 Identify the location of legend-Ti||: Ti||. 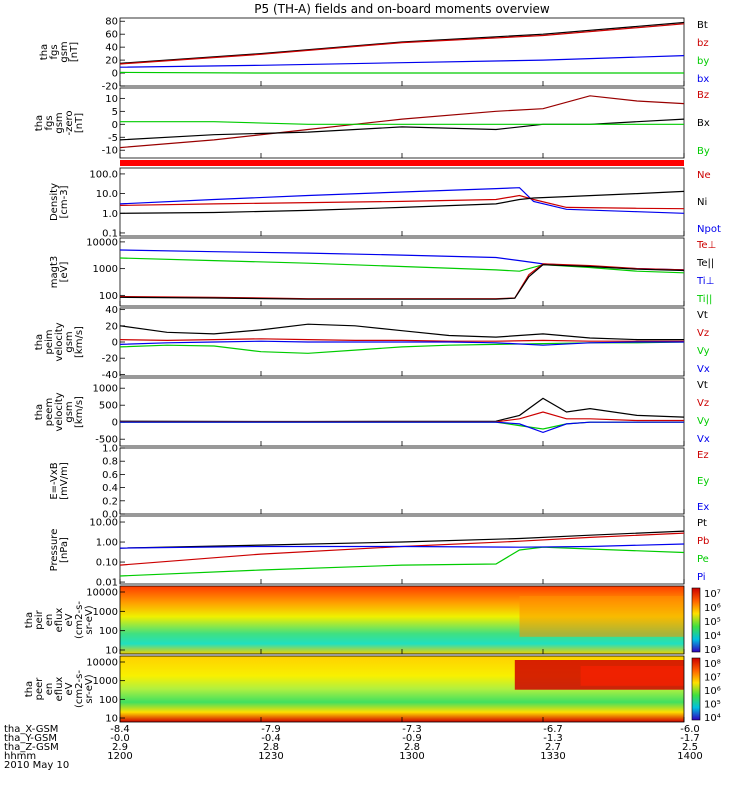
(704, 299).